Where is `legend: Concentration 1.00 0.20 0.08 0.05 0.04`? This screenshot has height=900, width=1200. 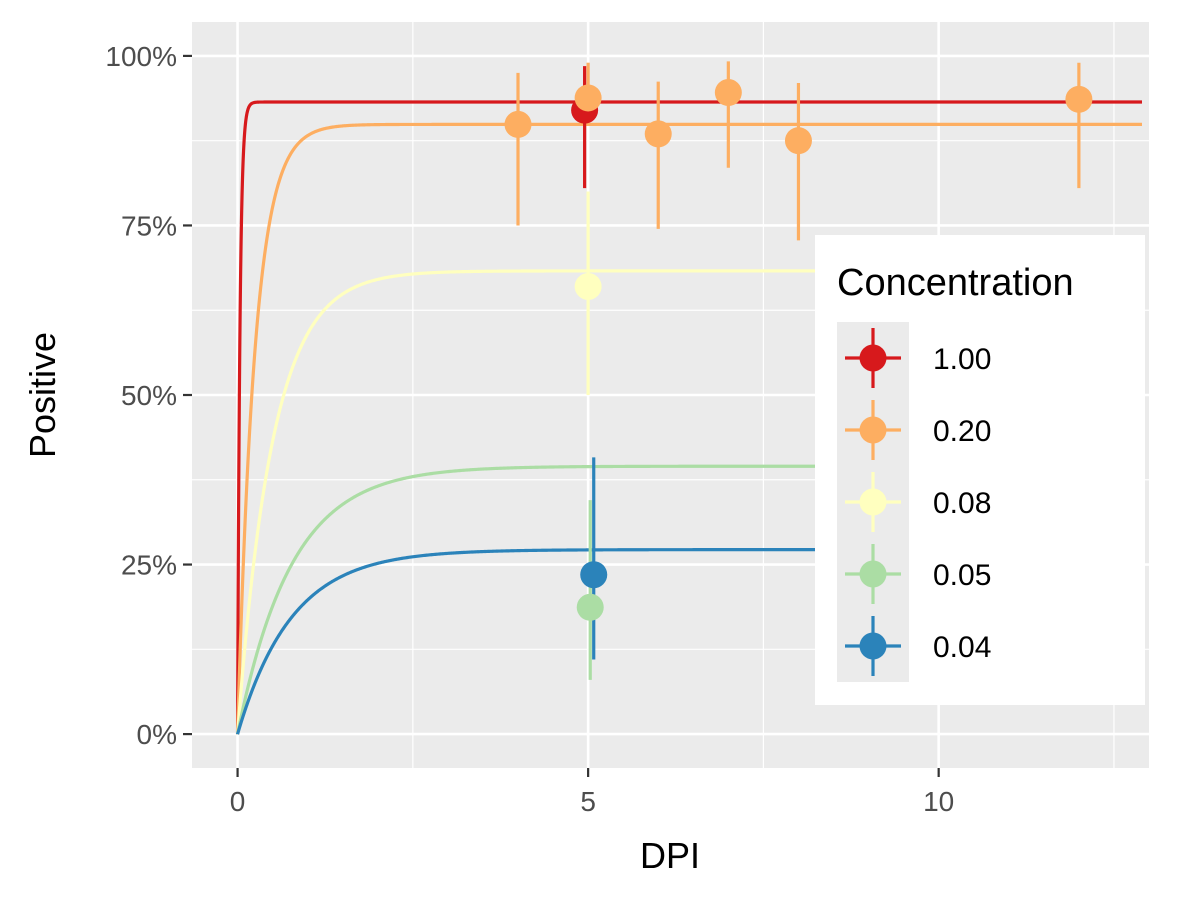
legend: Concentration 1.00 0.20 0.08 0.05 0.04 is located at coordinates (980, 470).